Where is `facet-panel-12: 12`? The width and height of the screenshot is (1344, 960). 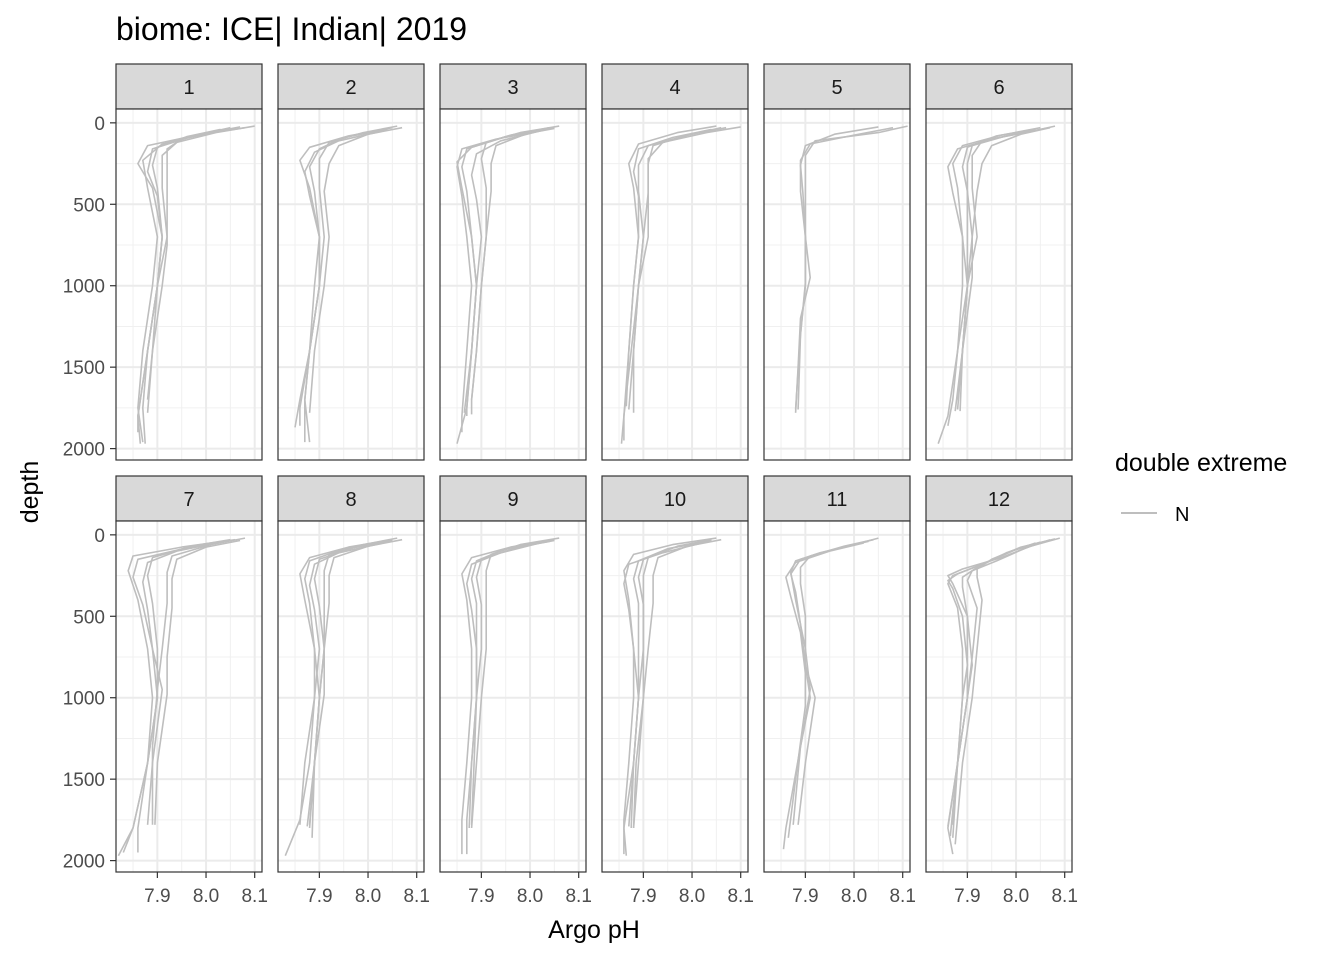
facet-panel-12: 12 is located at coordinates (999, 674).